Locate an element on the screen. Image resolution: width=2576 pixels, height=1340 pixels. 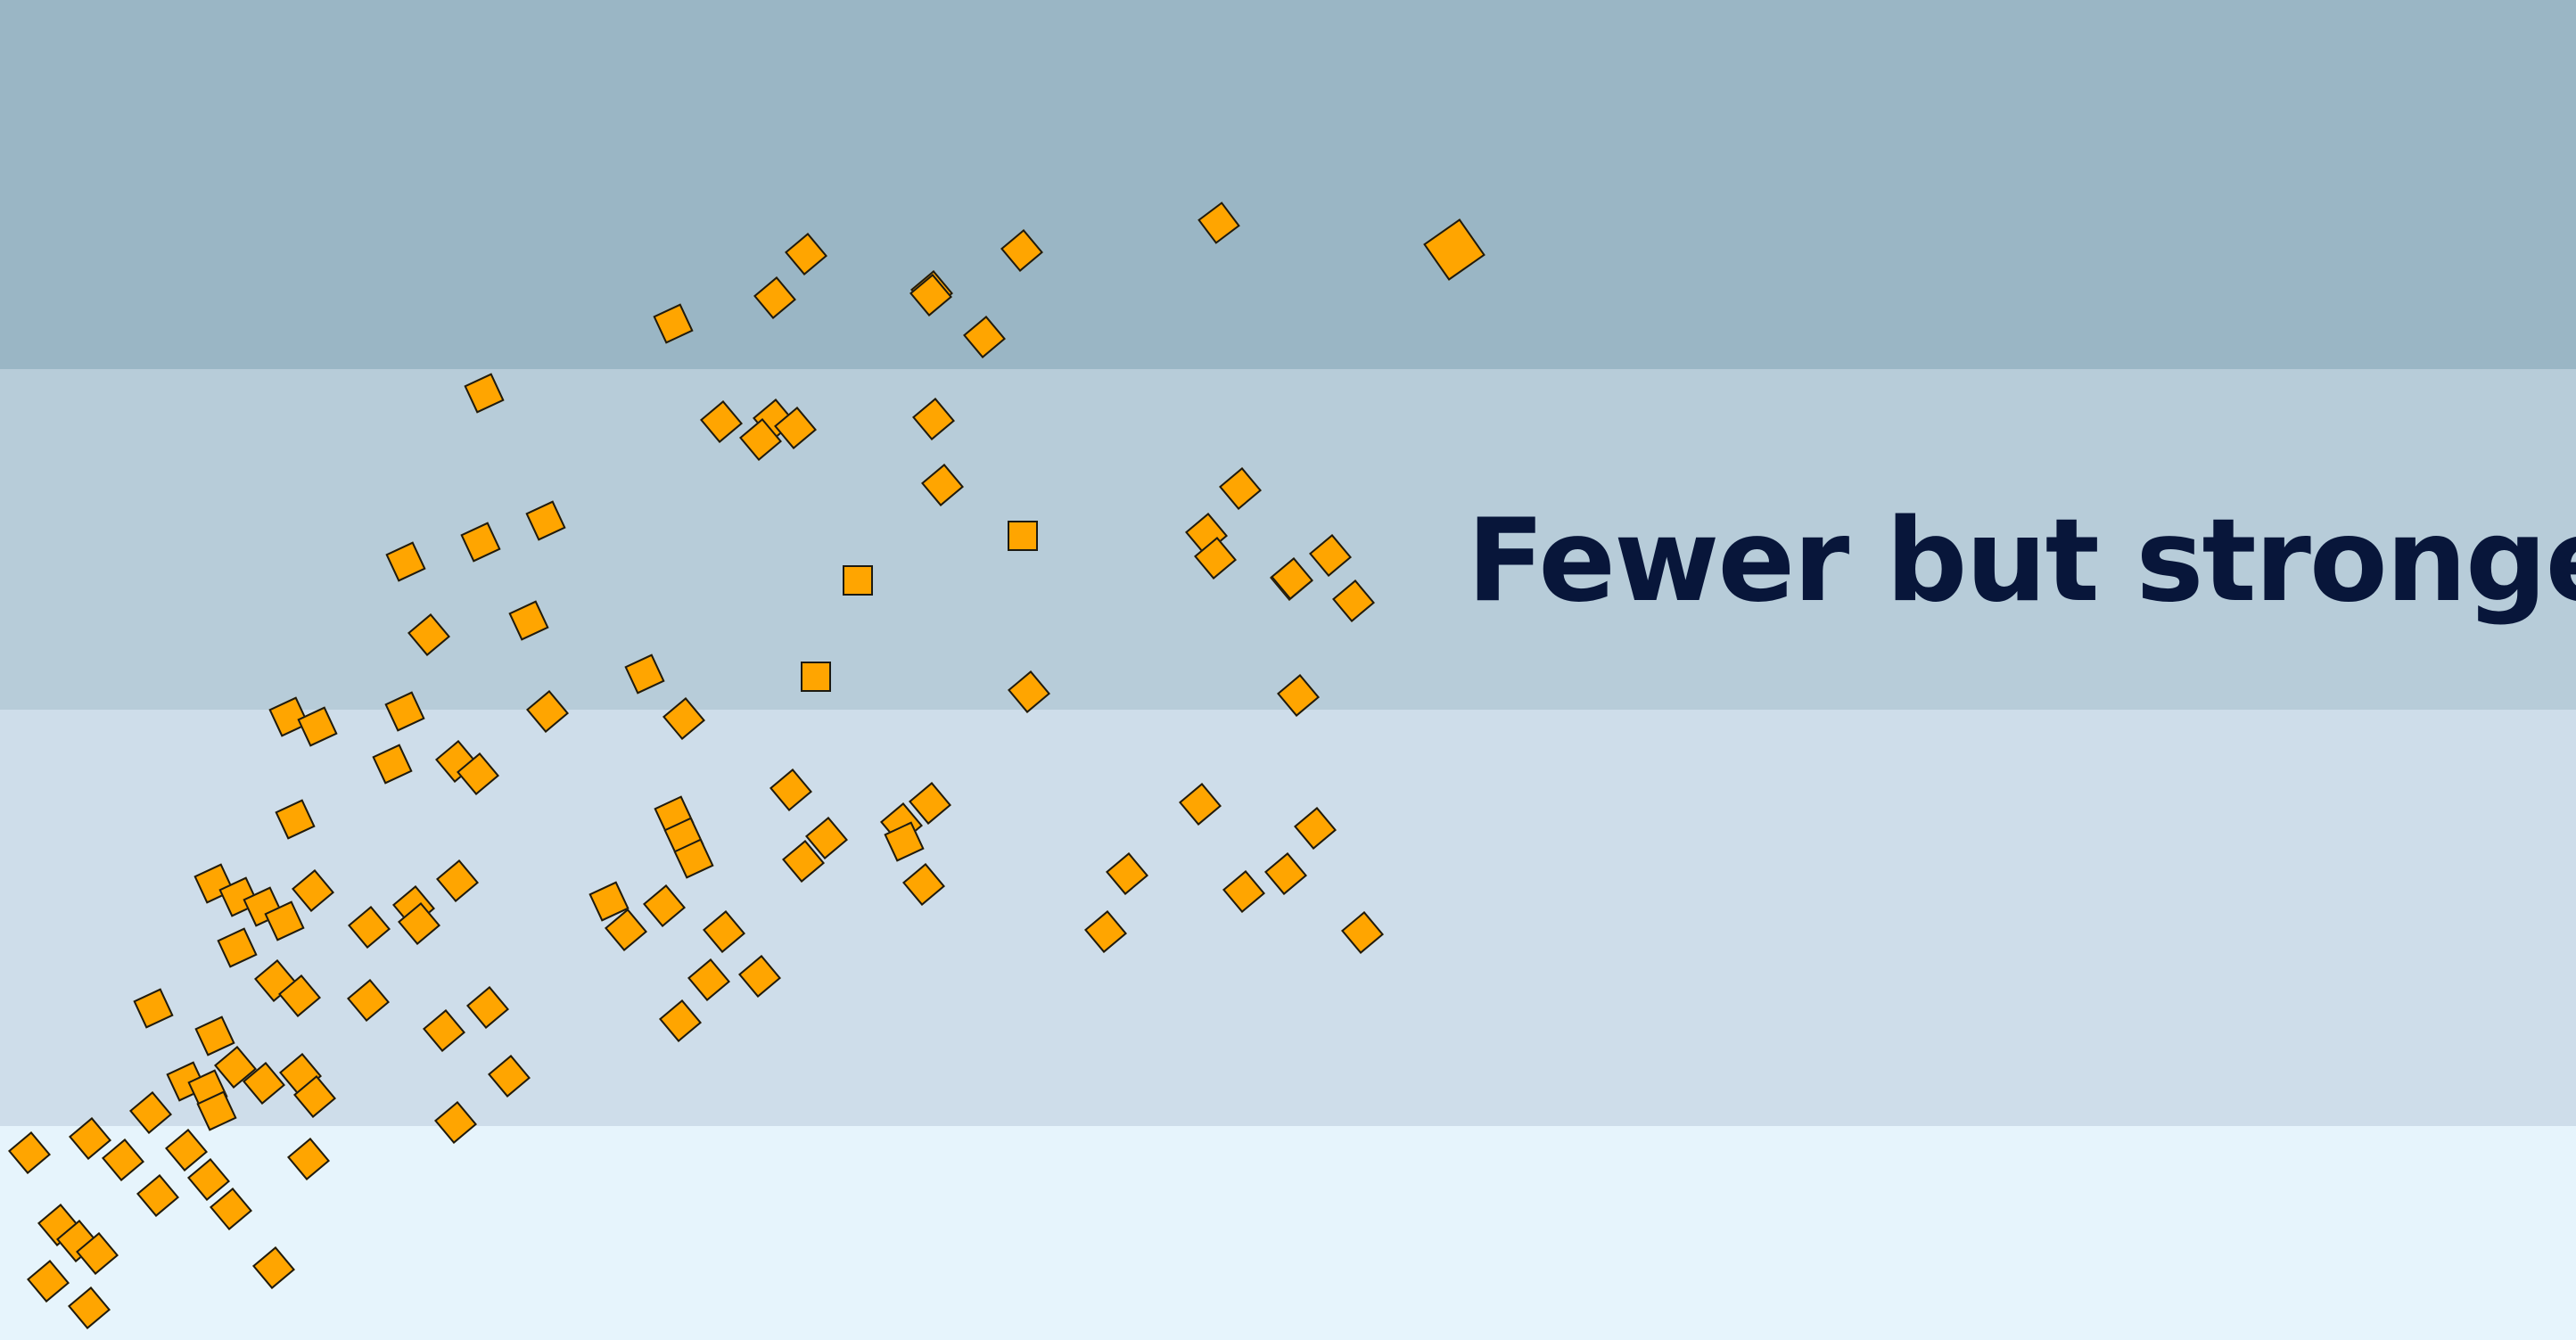
headline: Fewer but stronger is located at coordinates (2021, 561).